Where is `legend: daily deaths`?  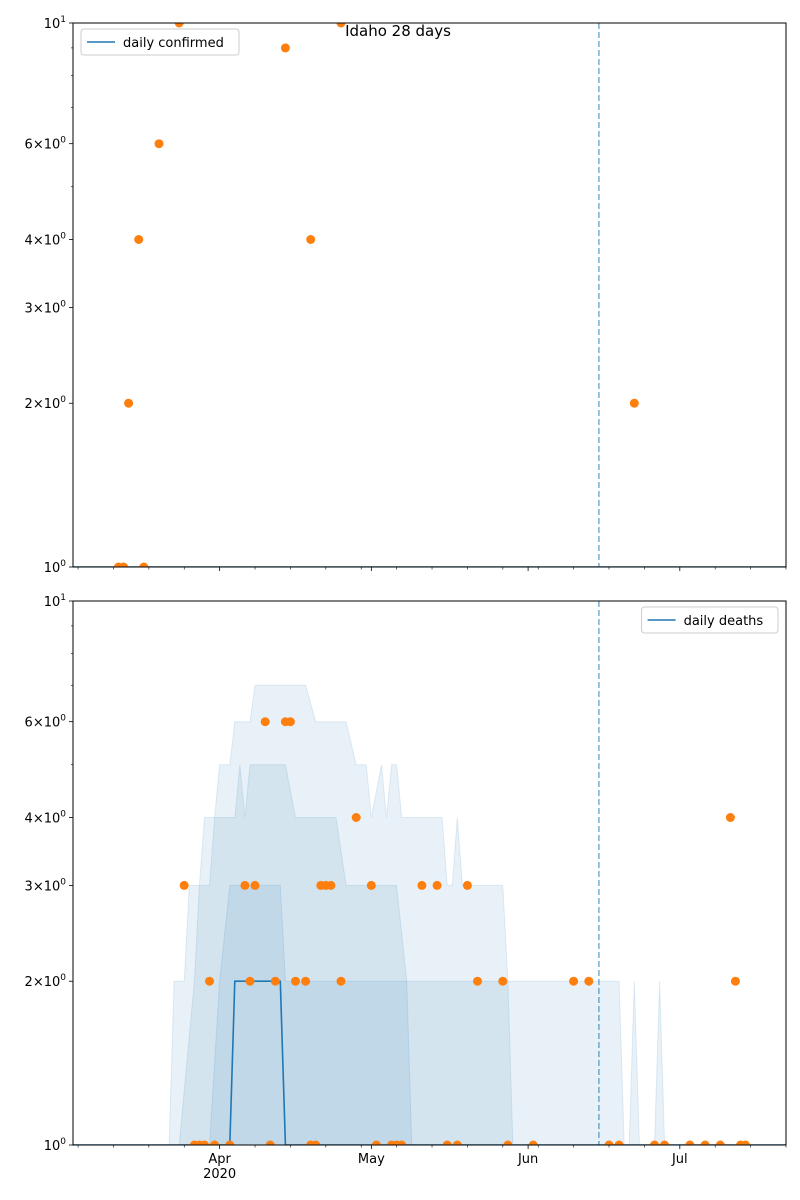
legend: daily deaths is located at coordinates (710, 620).